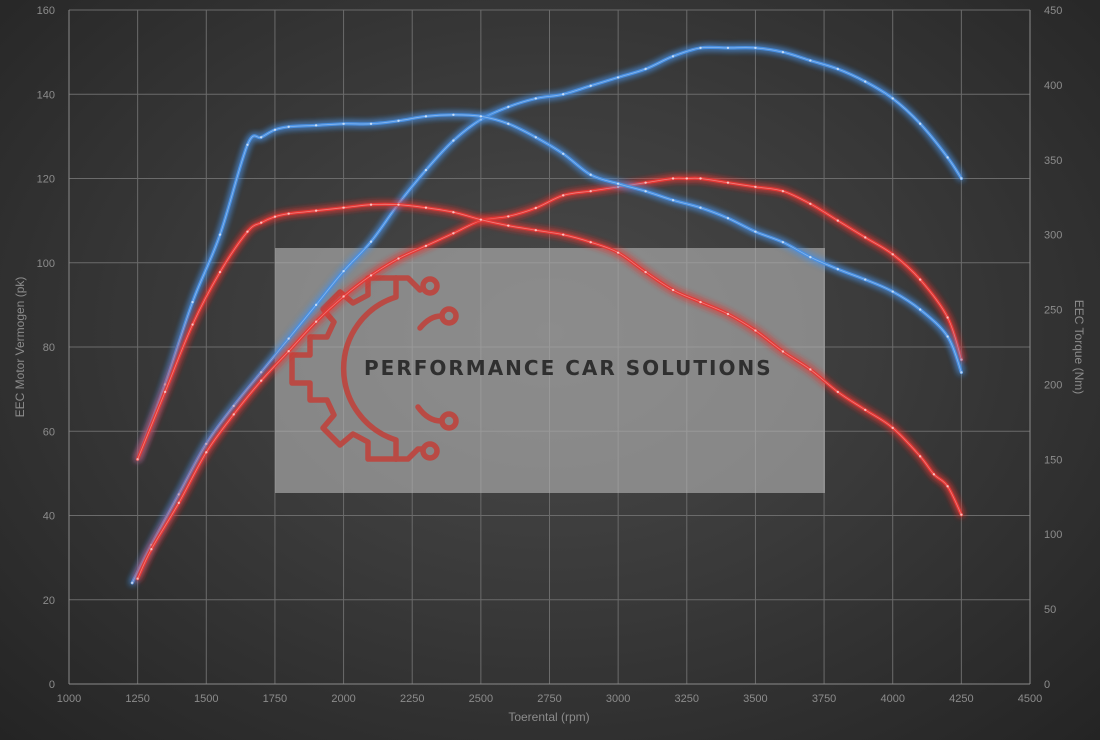 The height and width of the screenshot is (740, 1100). I want to click on x-tick-label: 2750, so click(549, 699).